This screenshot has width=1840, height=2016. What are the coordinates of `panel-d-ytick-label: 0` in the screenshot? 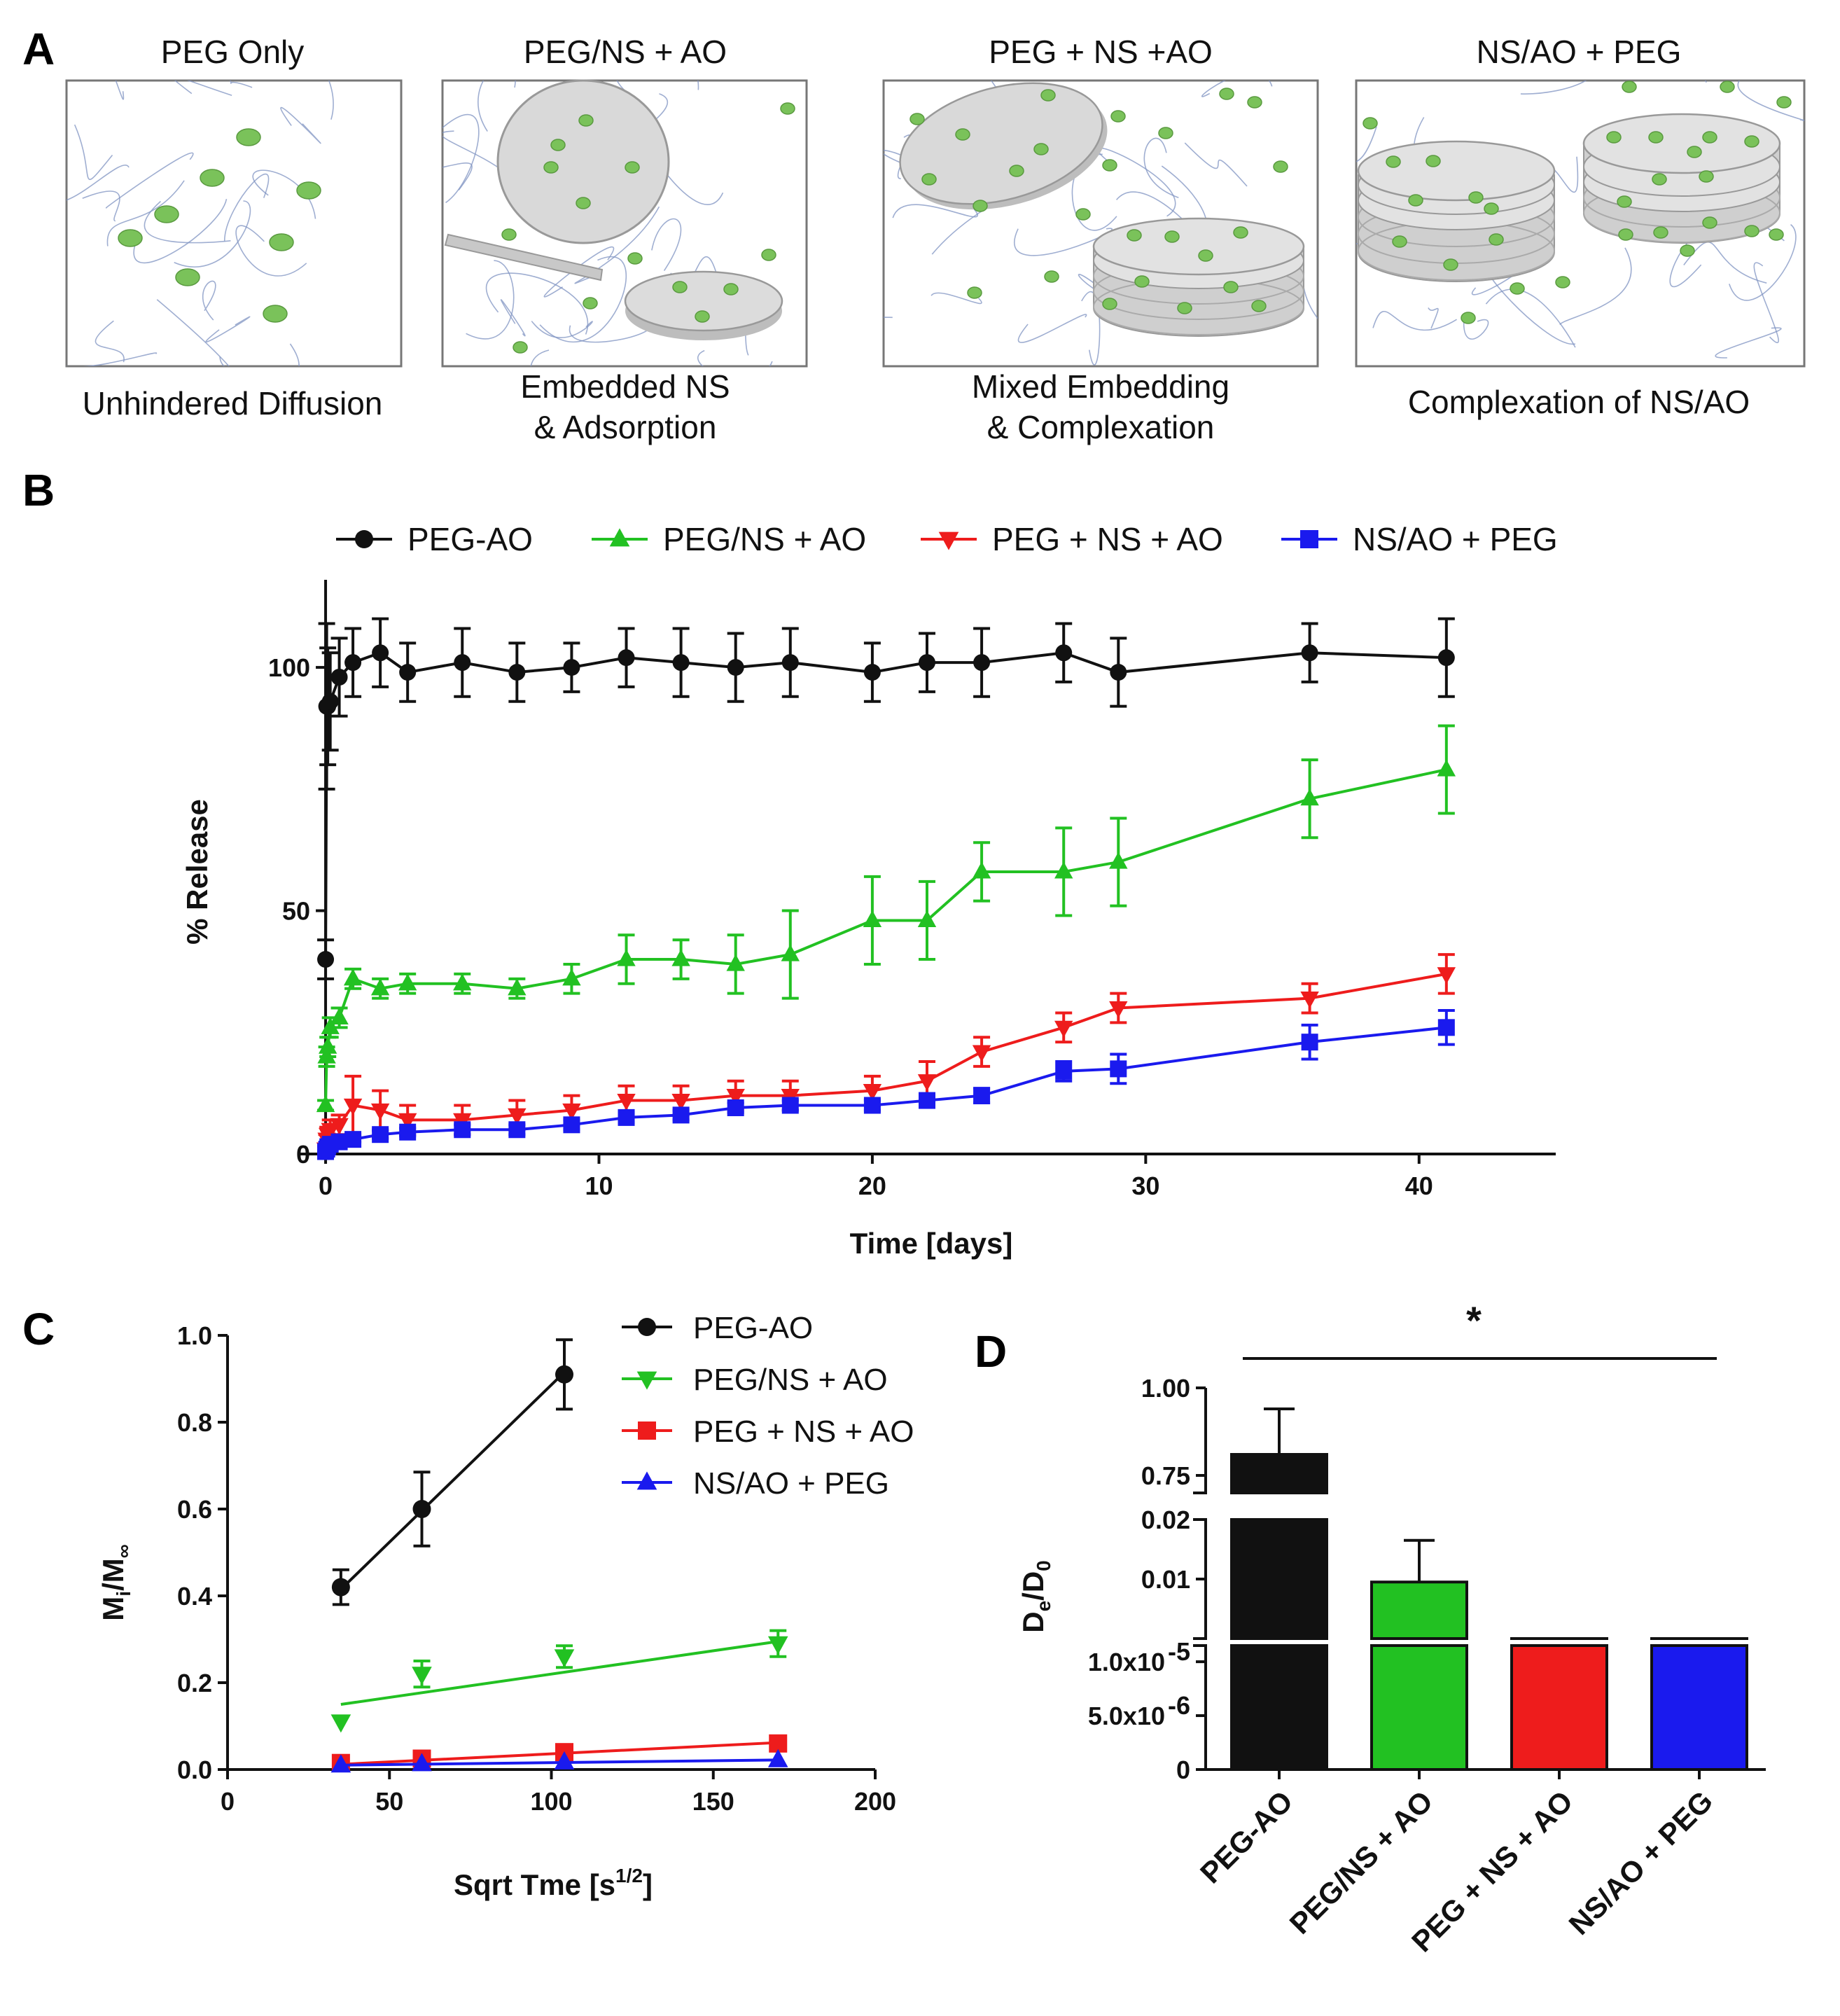 It's located at (1183, 1770).